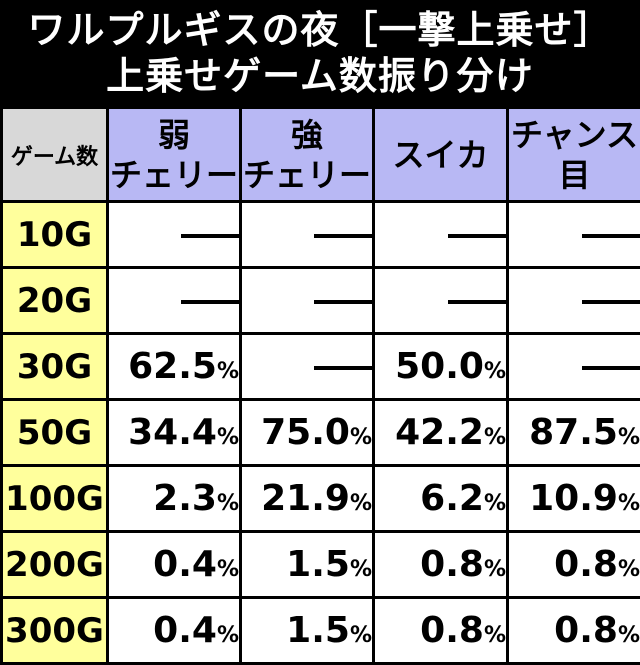 The height and width of the screenshot is (665, 640). I want to click on rate-cell: 21.9%, so click(307, 499).